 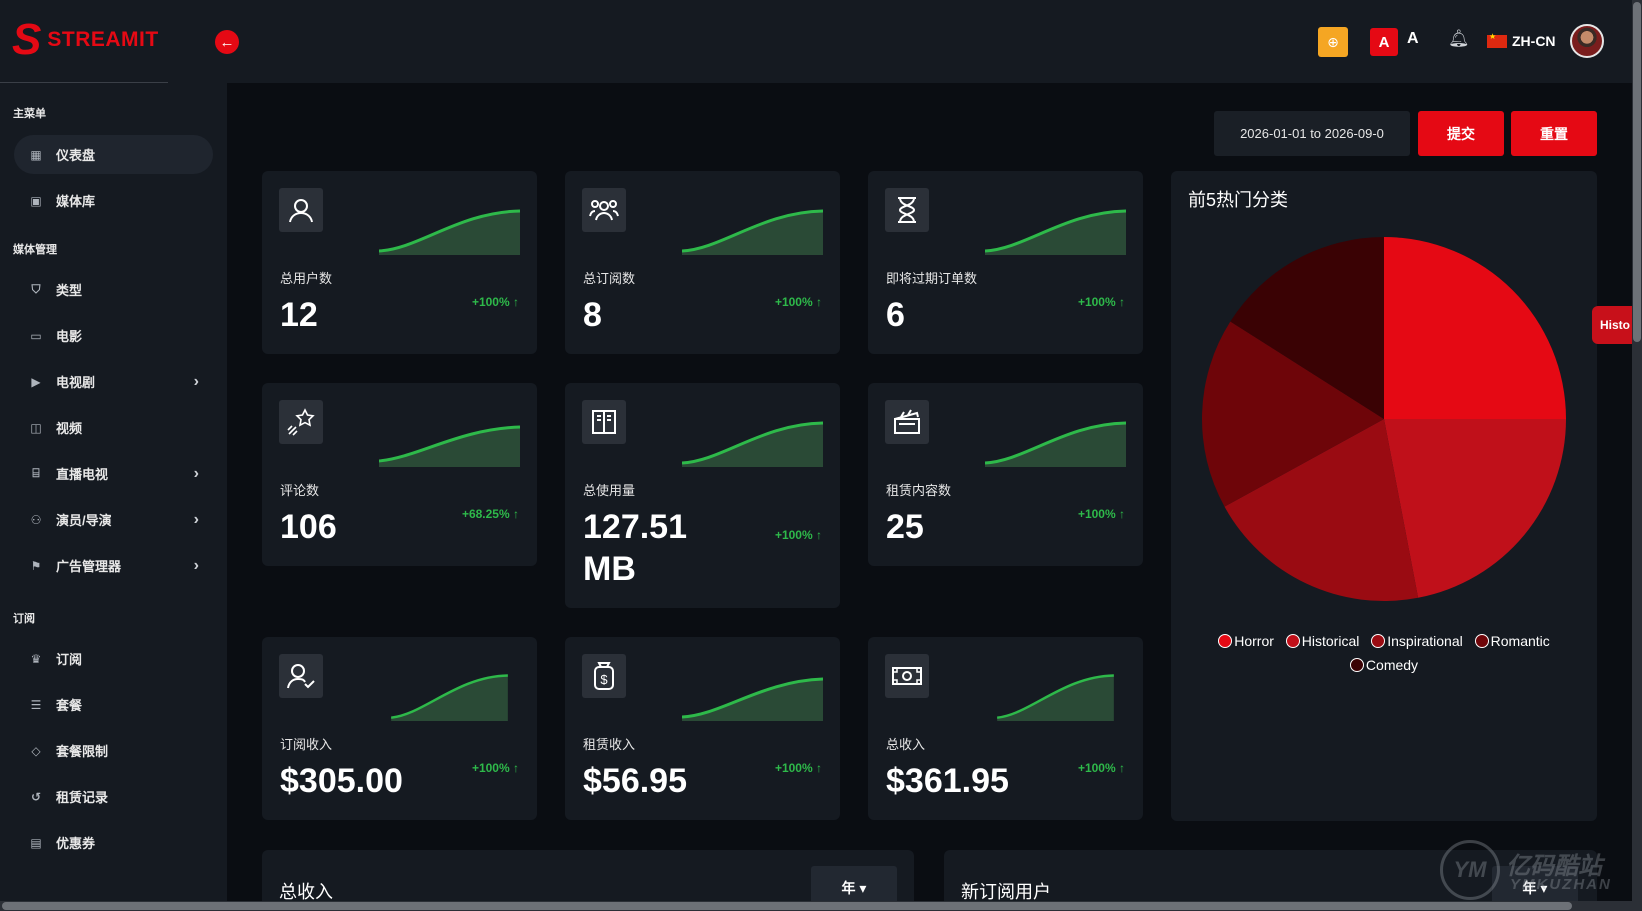 I want to click on sidebar-item-label: 电视剧, so click(x=76, y=382).